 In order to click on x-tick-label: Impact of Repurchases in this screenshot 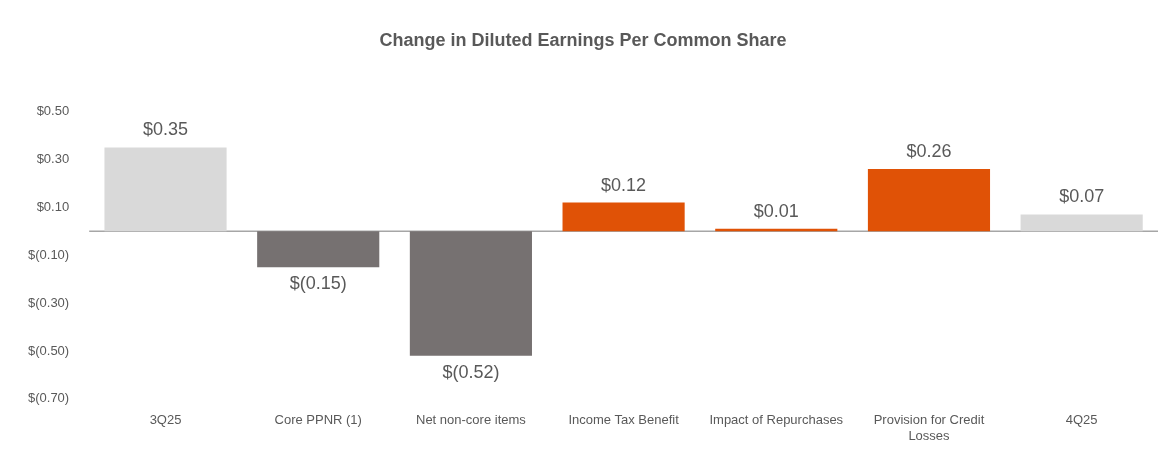, I will do `click(776, 420)`.